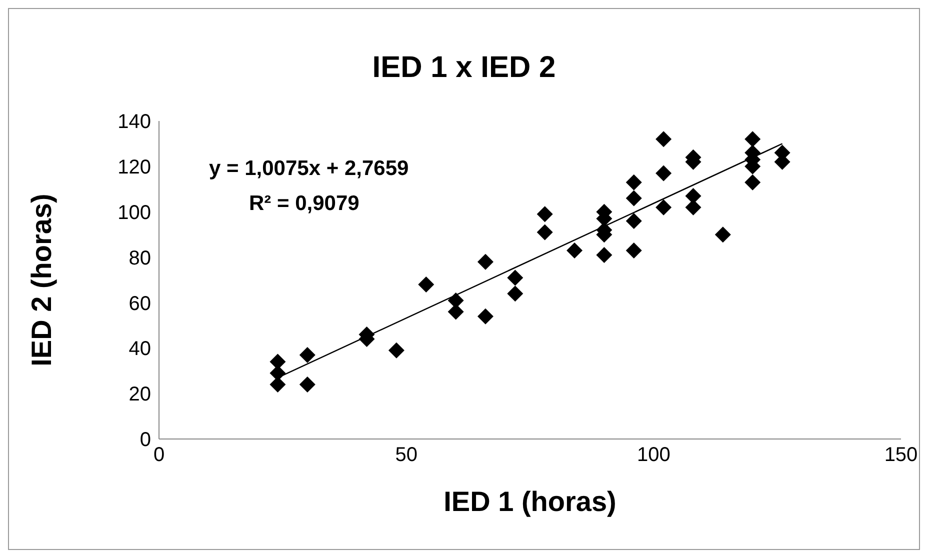 The height and width of the screenshot is (560, 928). Describe the element at coordinates (134, 213) in the screenshot. I see `y-tick-label: 100` at that location.